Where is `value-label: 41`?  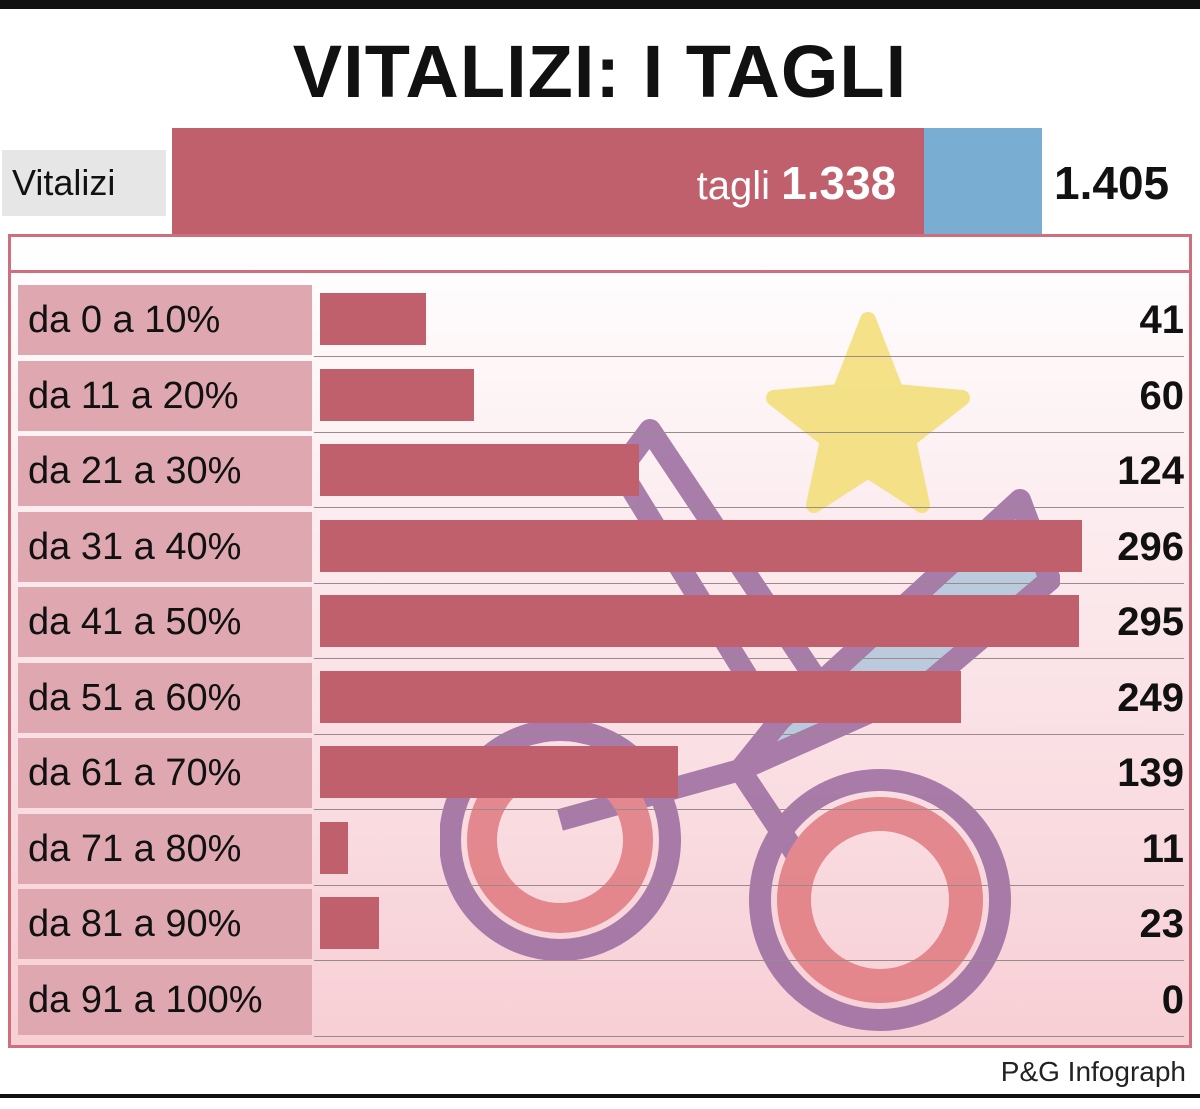
value-label: 41 is located at coordinates (1162, 320).